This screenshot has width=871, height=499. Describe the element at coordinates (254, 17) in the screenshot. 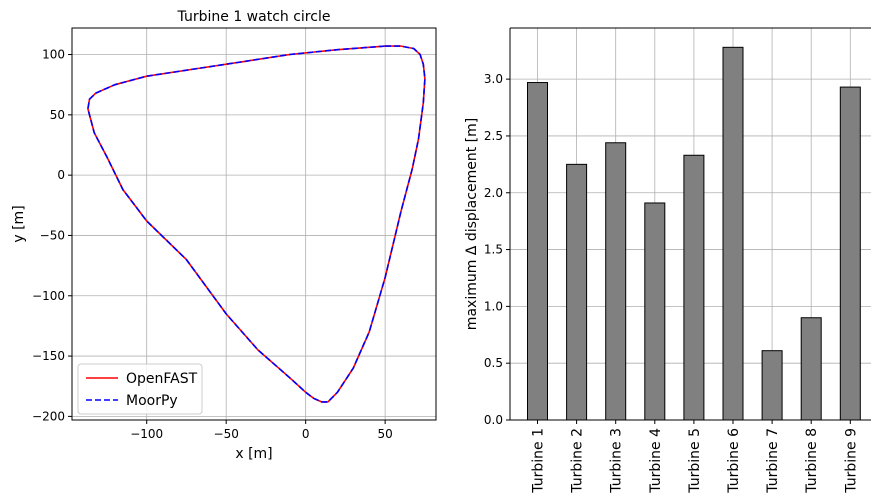

I see `watch-circle-title: Turbine 1 watch circle` at that location.